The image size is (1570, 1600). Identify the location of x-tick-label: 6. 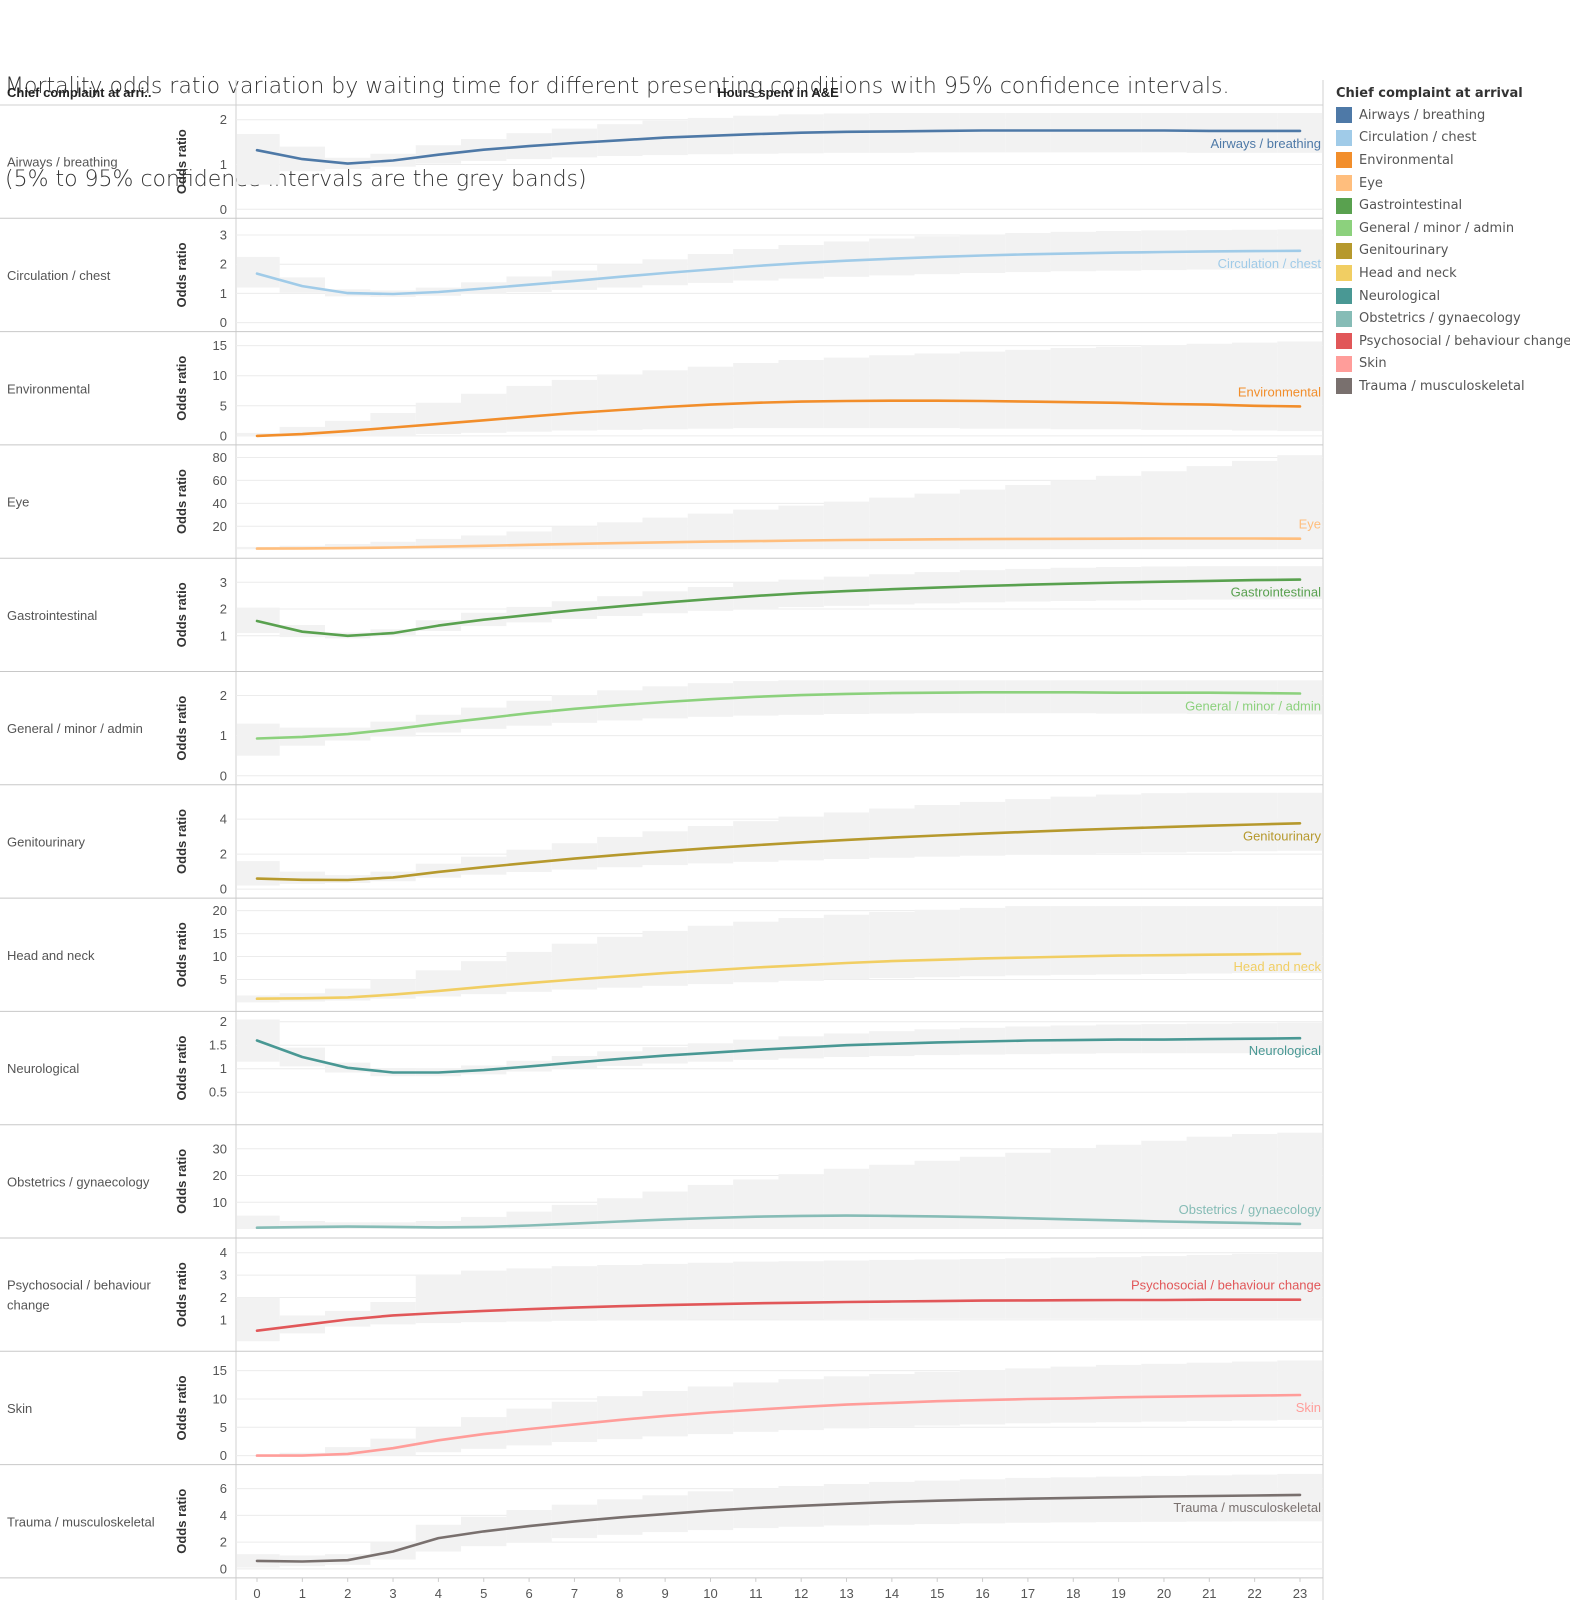
(528, 1593).